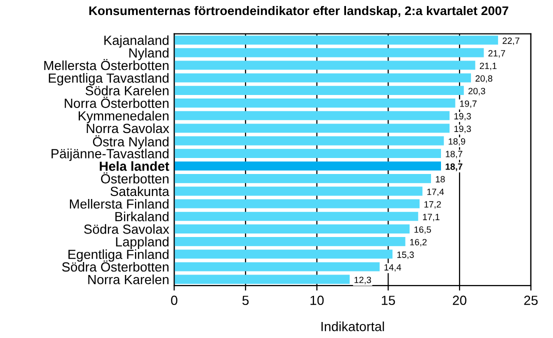 Image resolution: width=553 pixels, height=338 pixels. I want to click on x-tick-label: 5, so click(245, 301).